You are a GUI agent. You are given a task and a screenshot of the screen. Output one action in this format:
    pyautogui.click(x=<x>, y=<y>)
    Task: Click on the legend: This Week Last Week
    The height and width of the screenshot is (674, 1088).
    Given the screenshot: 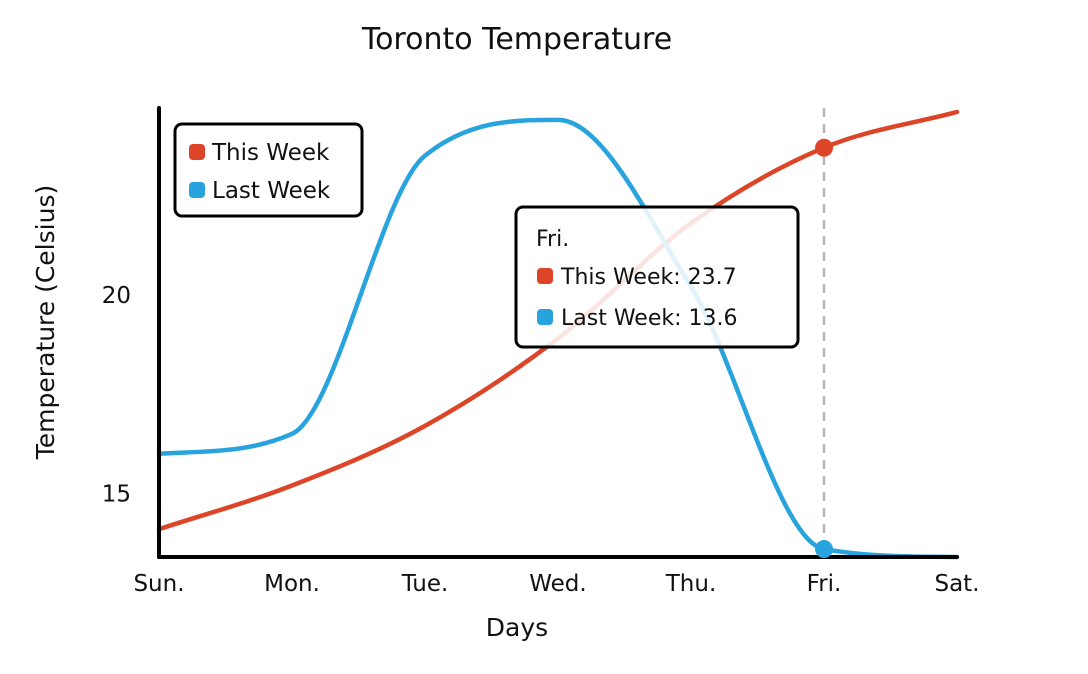 What is the action you would take?
    pyautogui.click(x=268, y=170)
    